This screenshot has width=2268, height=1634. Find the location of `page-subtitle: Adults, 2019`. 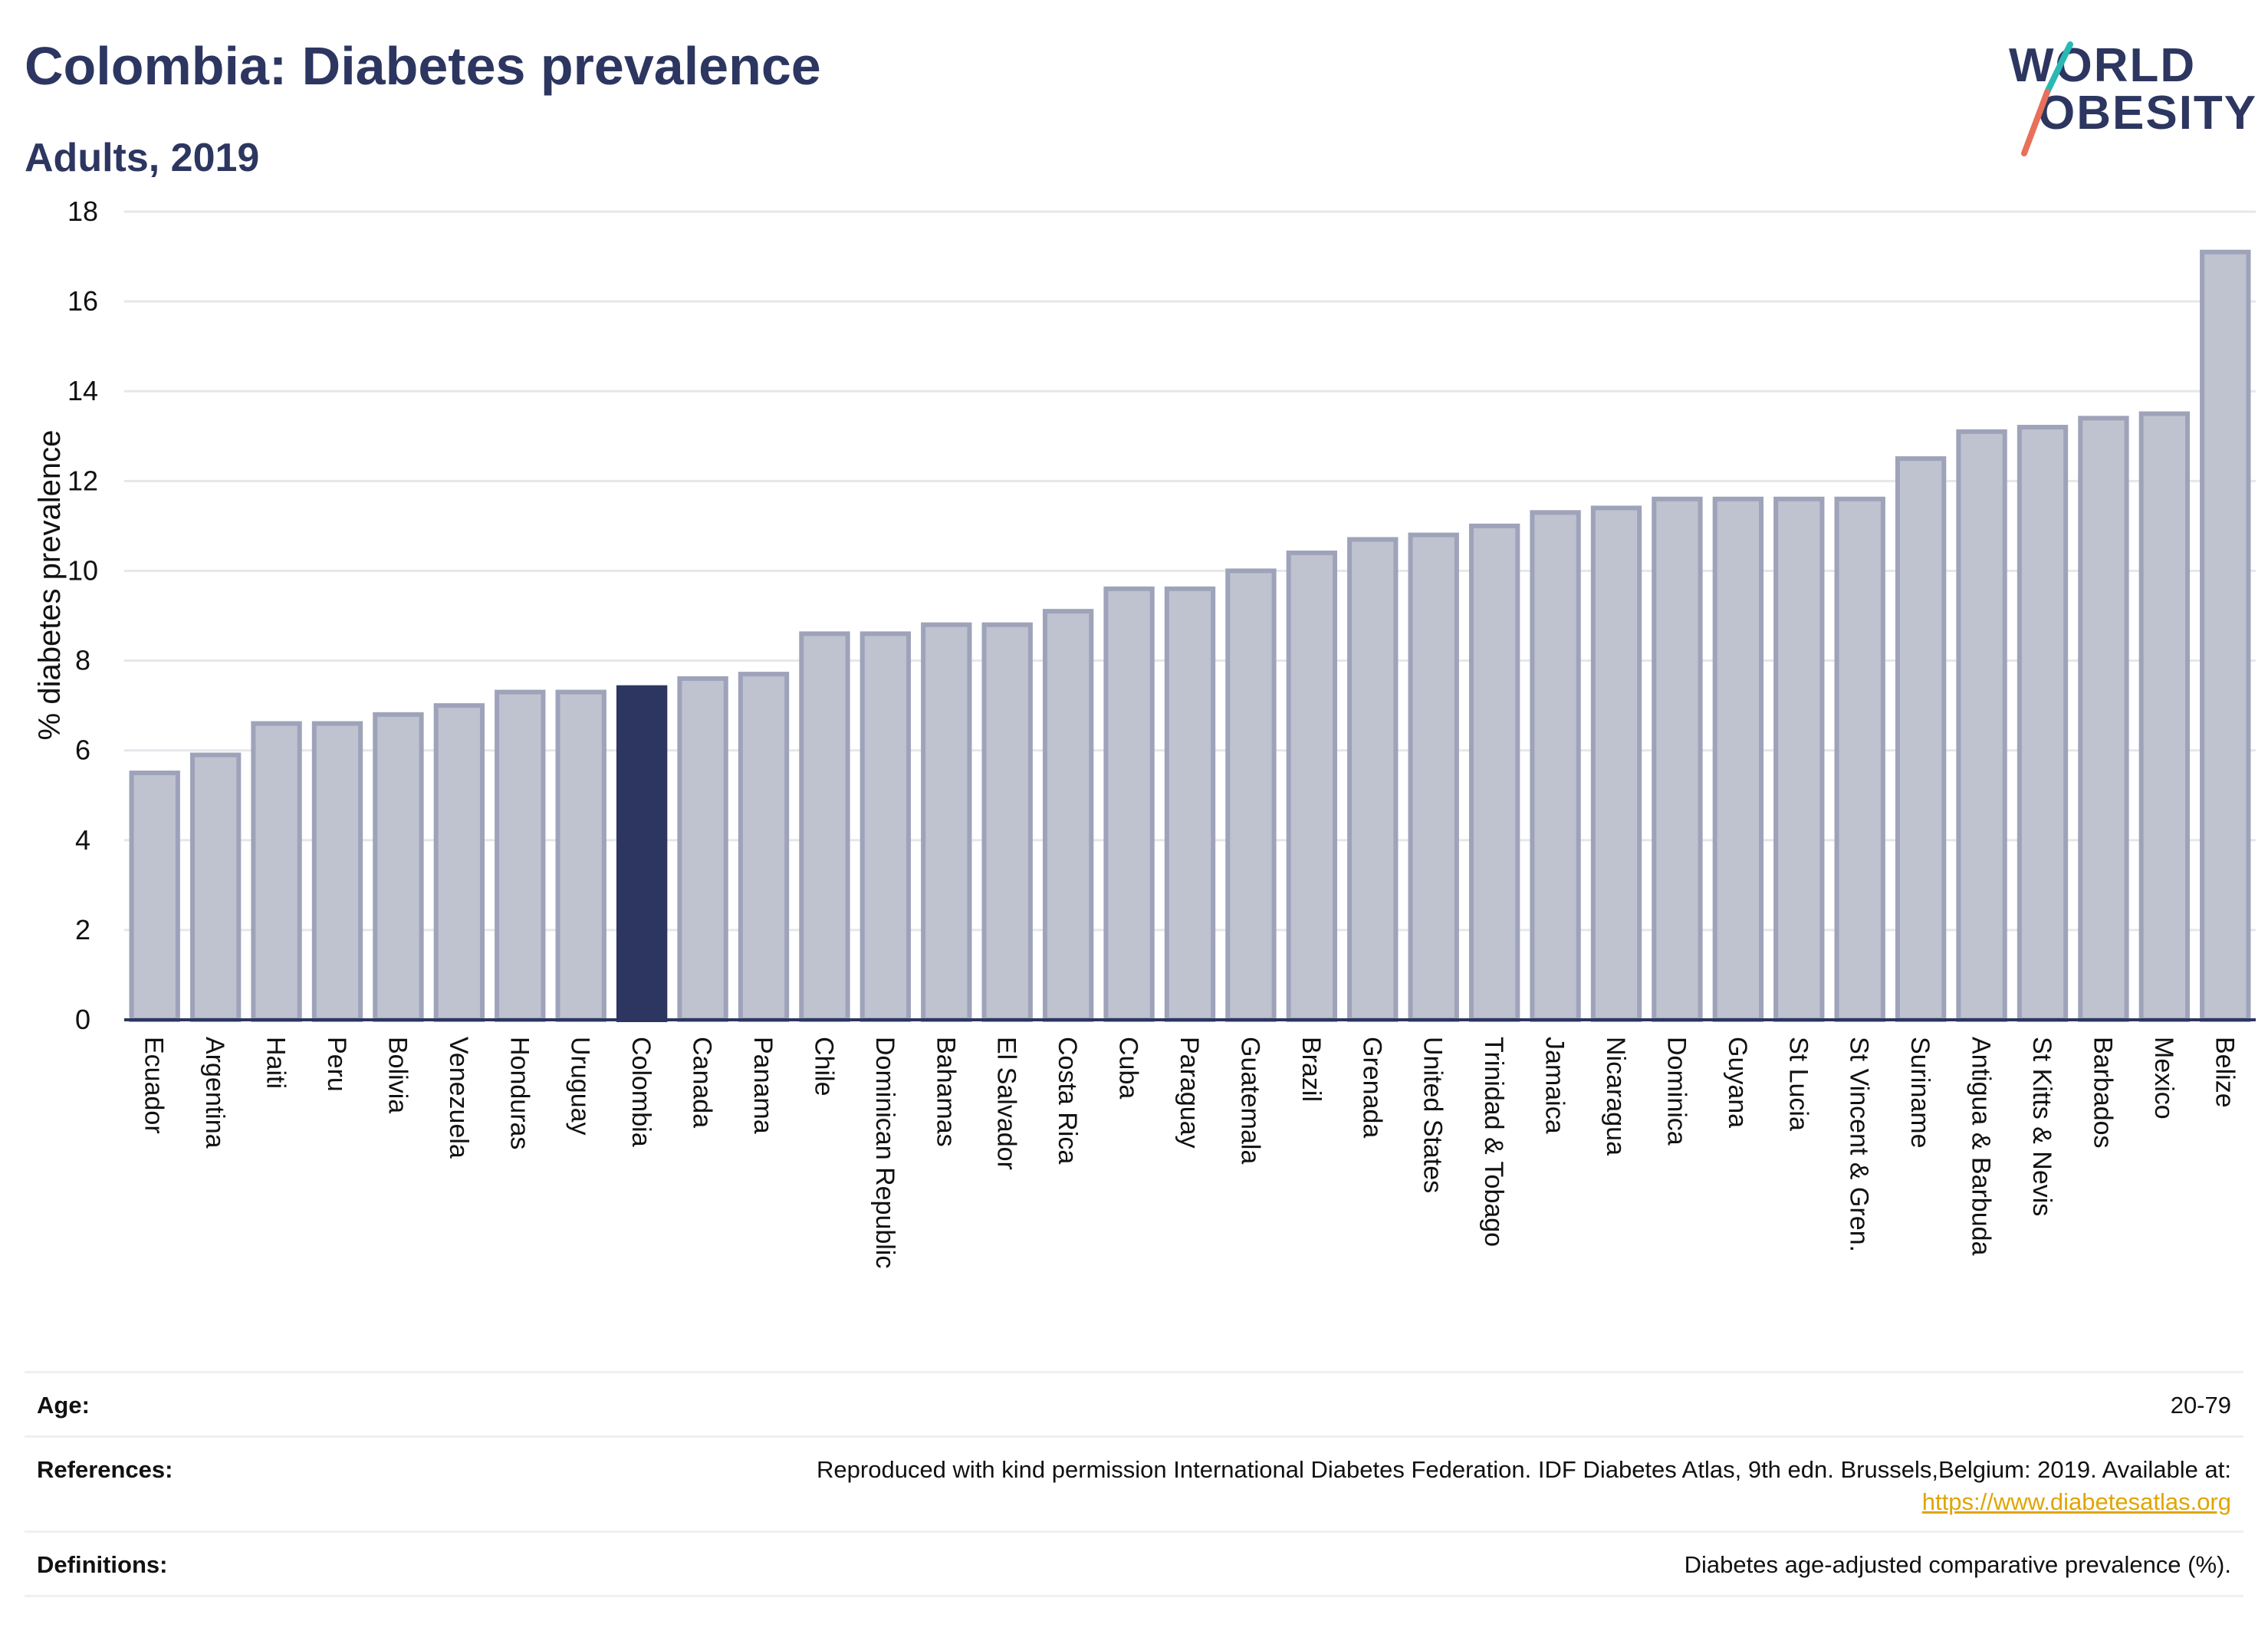

page-subtitle: Adults, 2019 is located at coordinates (142, 158).